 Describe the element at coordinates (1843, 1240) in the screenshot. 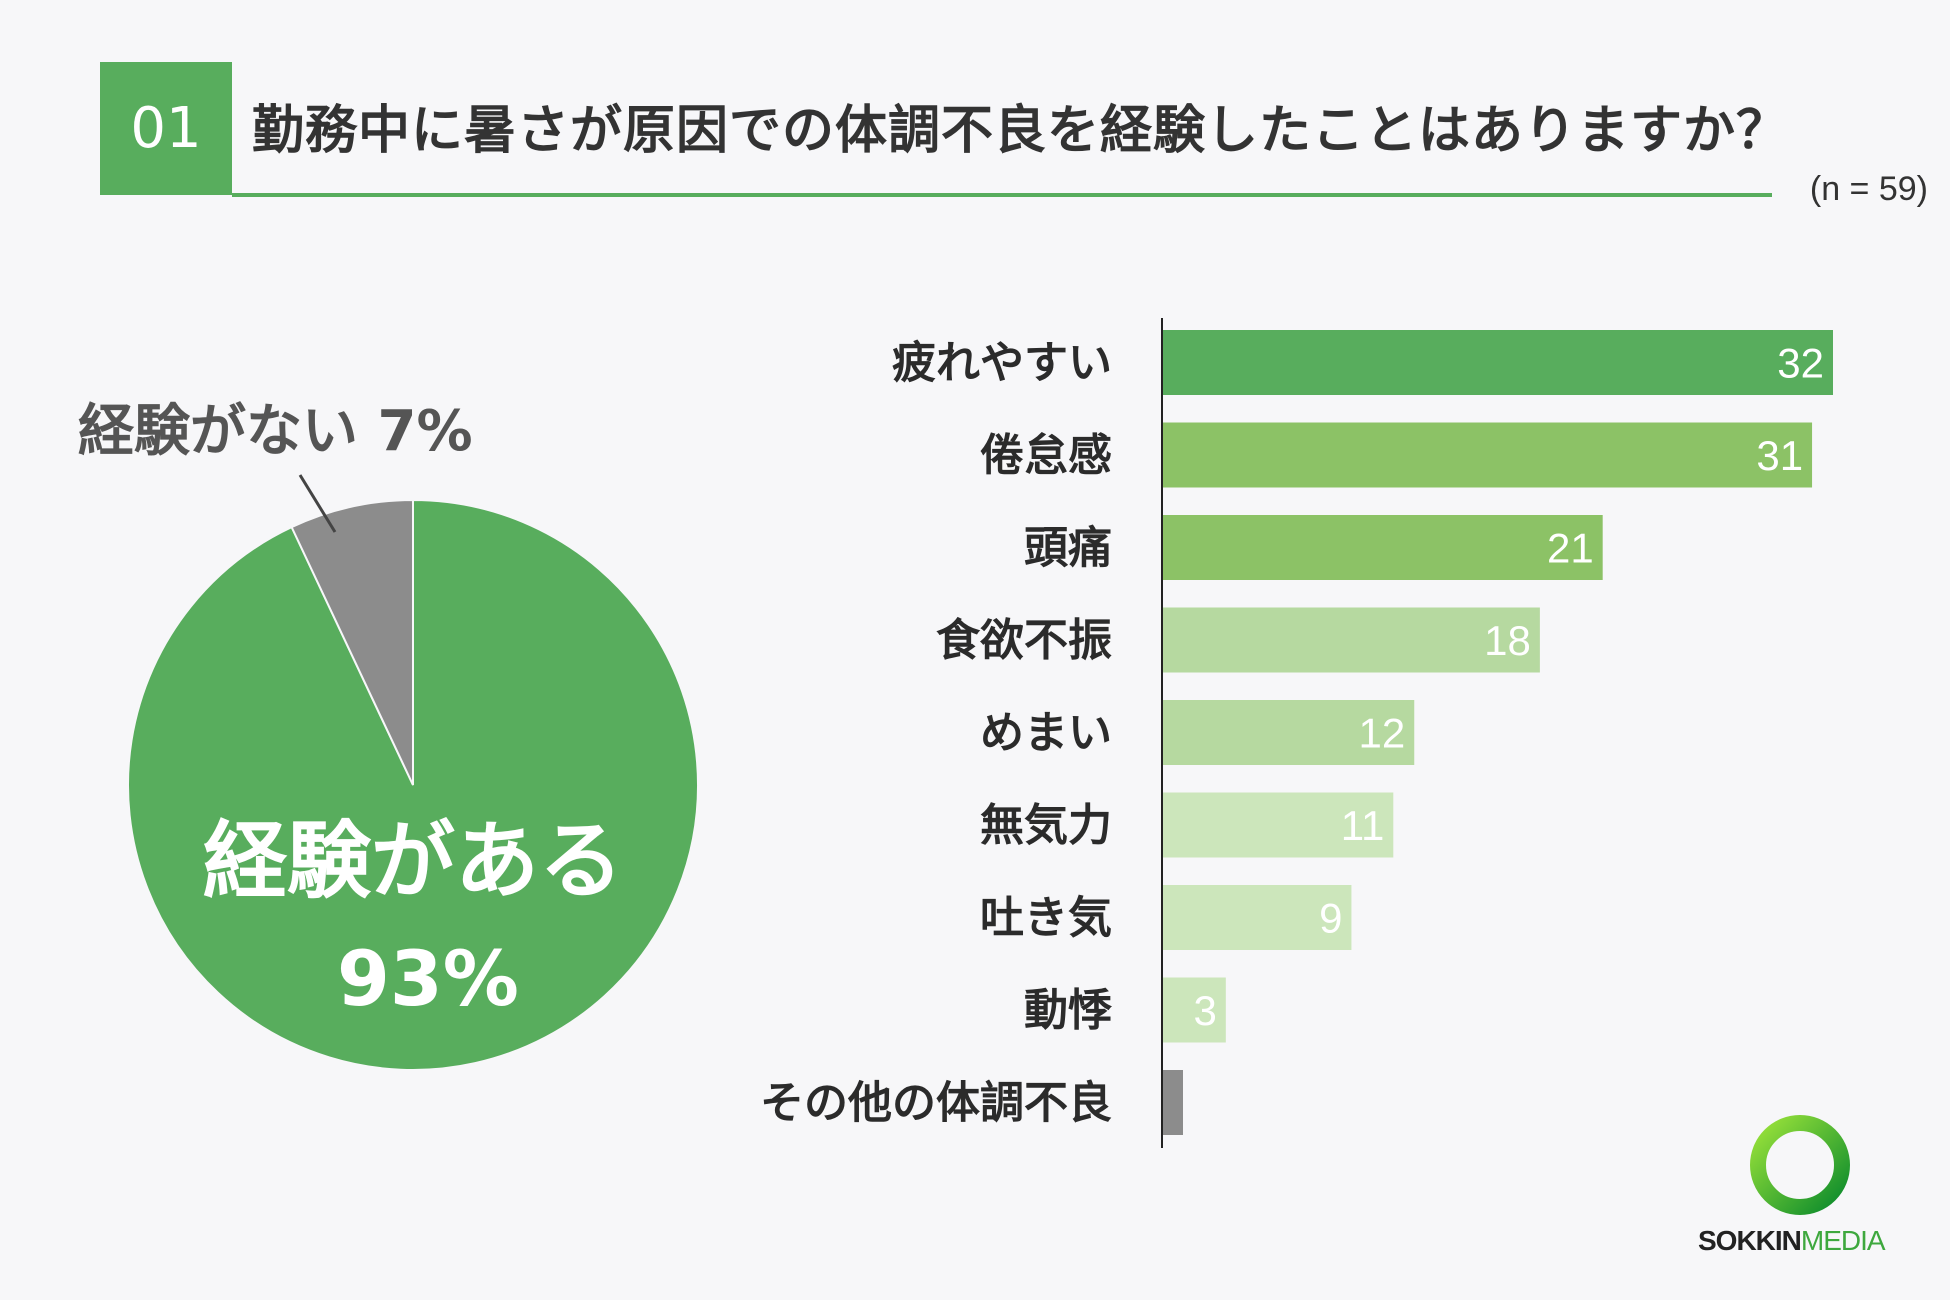

I see `logo-part2: MEDIA` at that location.